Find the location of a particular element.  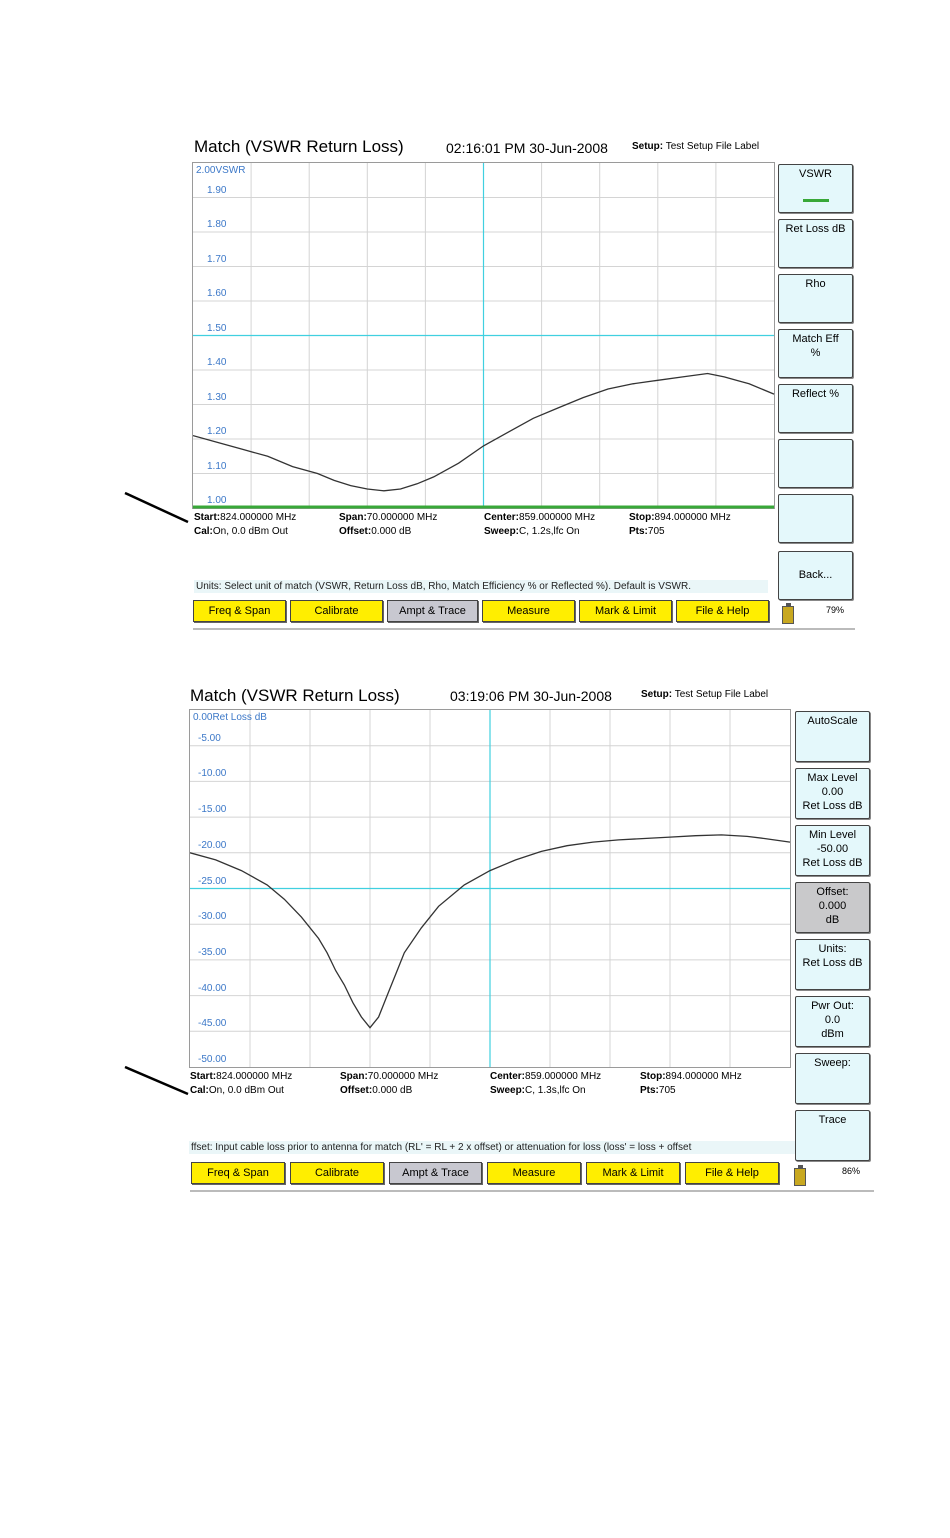

softkey-line2: 0.000 is located at coordinates (832, 906).